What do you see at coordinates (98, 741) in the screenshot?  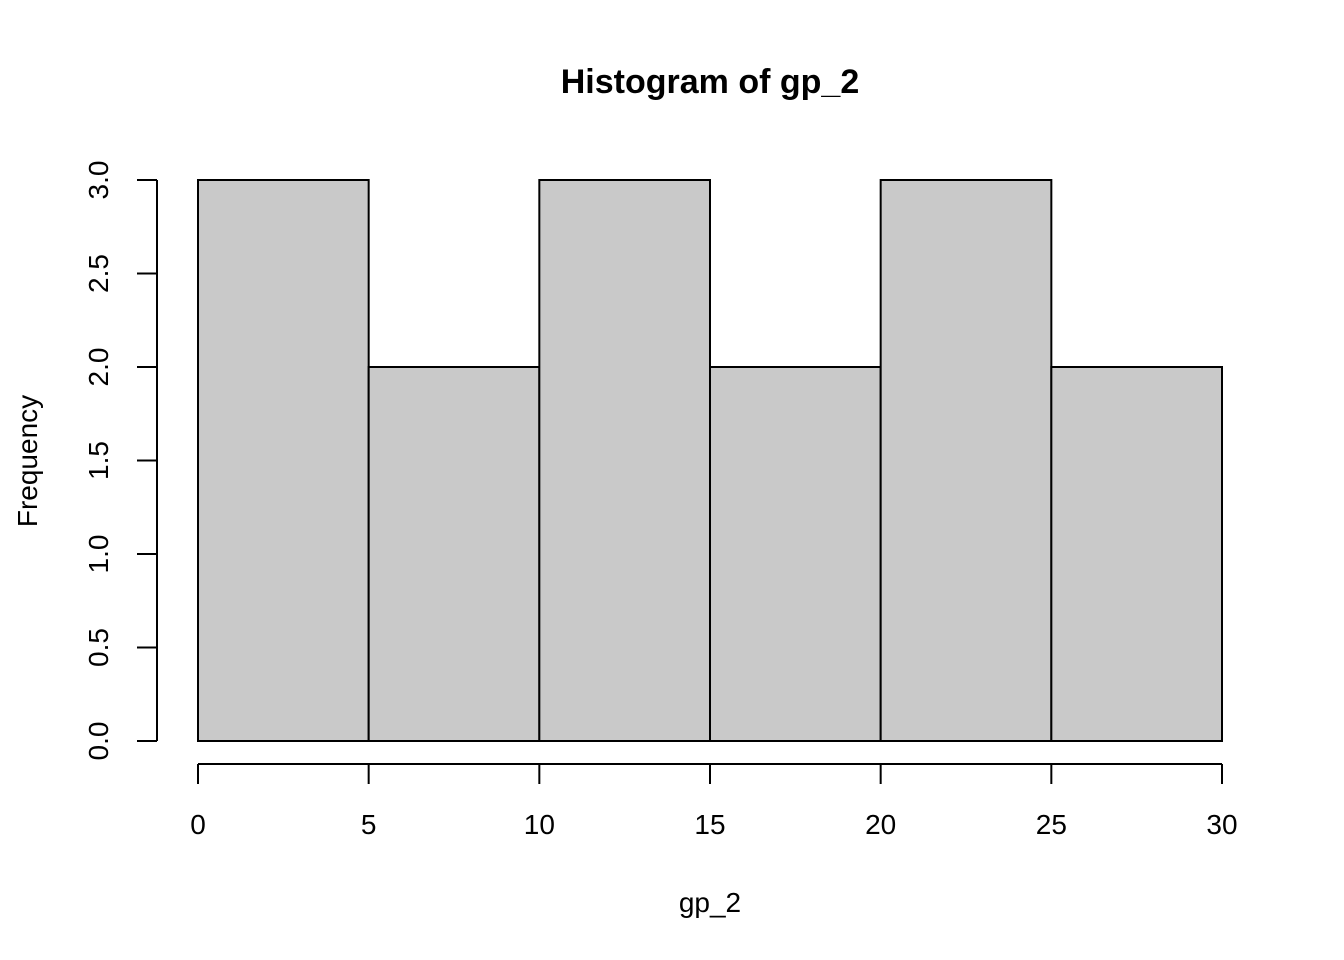 I see `y-tick-label: 0.0` at bounding box center [98, 741].